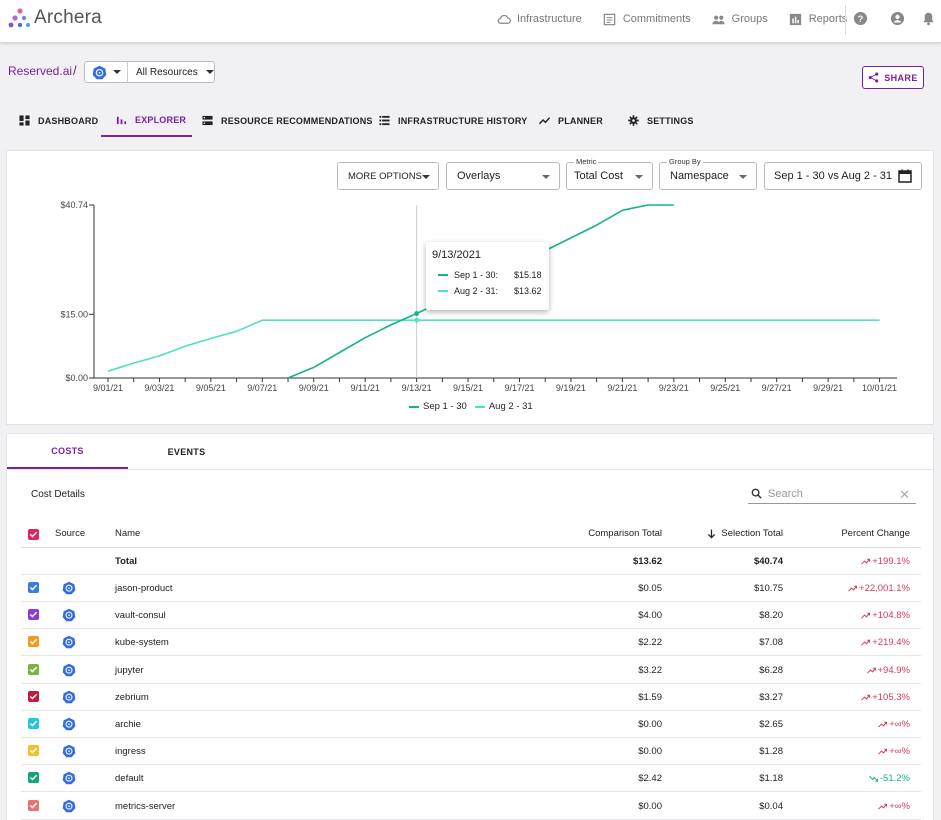 The width and height of the screenshot is (941, 820). I want to click on column-header-selection: Selection Total, so click(732, 533).